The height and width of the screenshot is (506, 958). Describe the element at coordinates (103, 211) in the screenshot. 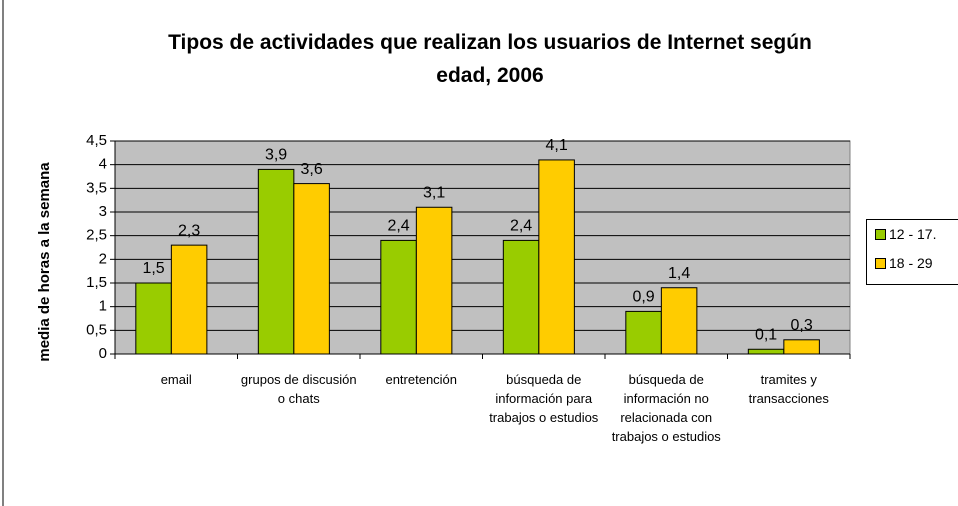

I see `y-tick-label: 3` at that location.